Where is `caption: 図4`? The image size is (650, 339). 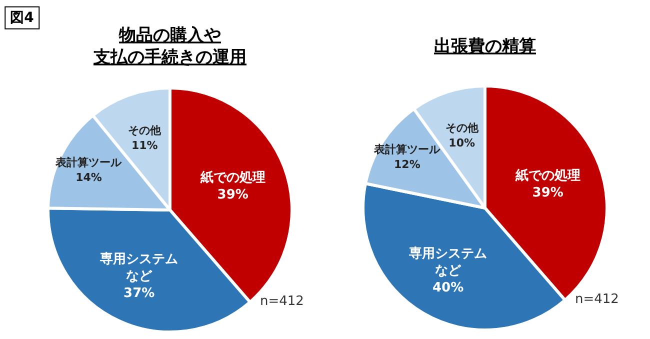
caption: 図4 is located at coordinates (22, 18).